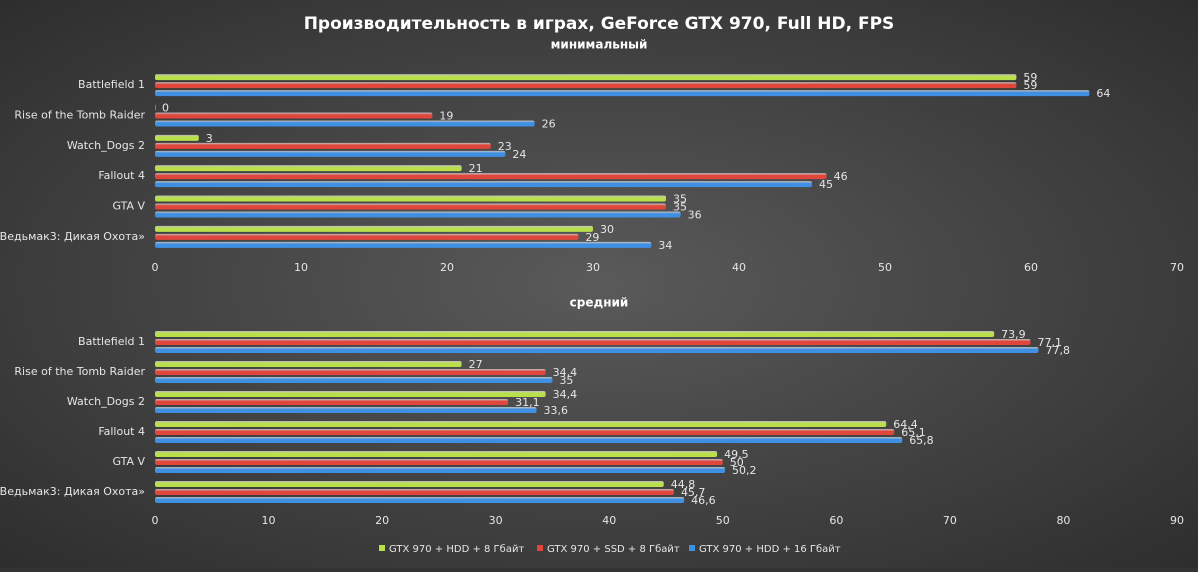  What do you see at coordinates (128, 206) in the screenshot?
I see `y-tick-label: GTA V` at bounding box center [128, 206].